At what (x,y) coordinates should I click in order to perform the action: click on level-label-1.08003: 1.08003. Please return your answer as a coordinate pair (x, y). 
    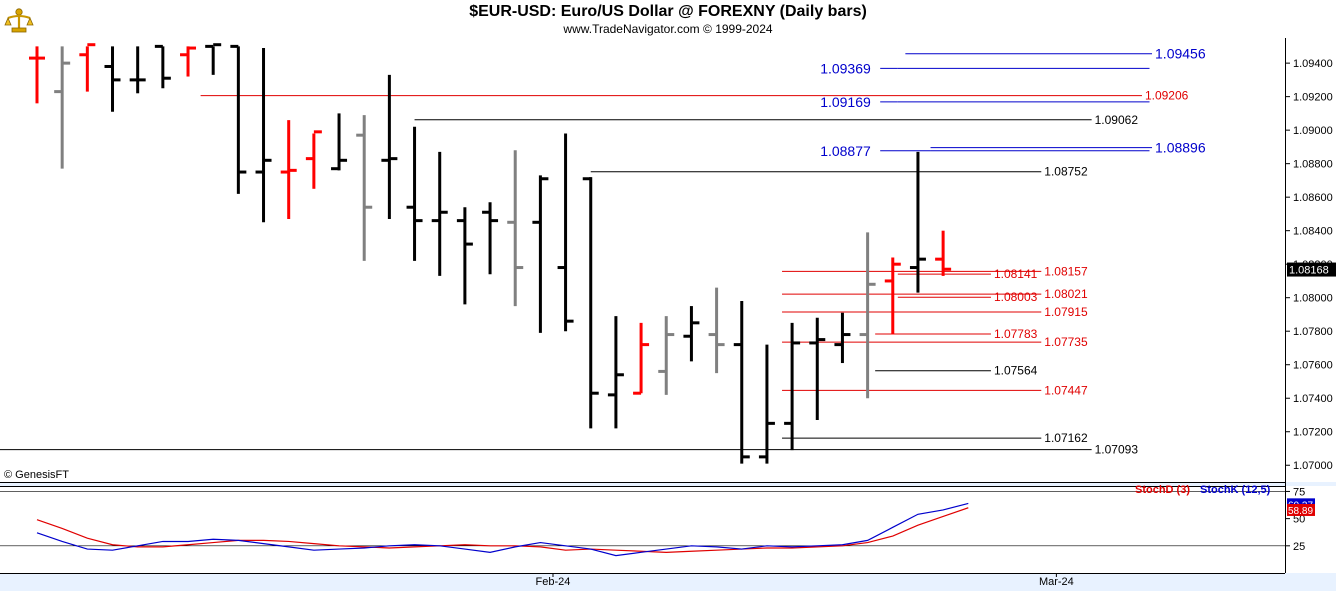
    Looking at the image, I should click on (1016, 297).